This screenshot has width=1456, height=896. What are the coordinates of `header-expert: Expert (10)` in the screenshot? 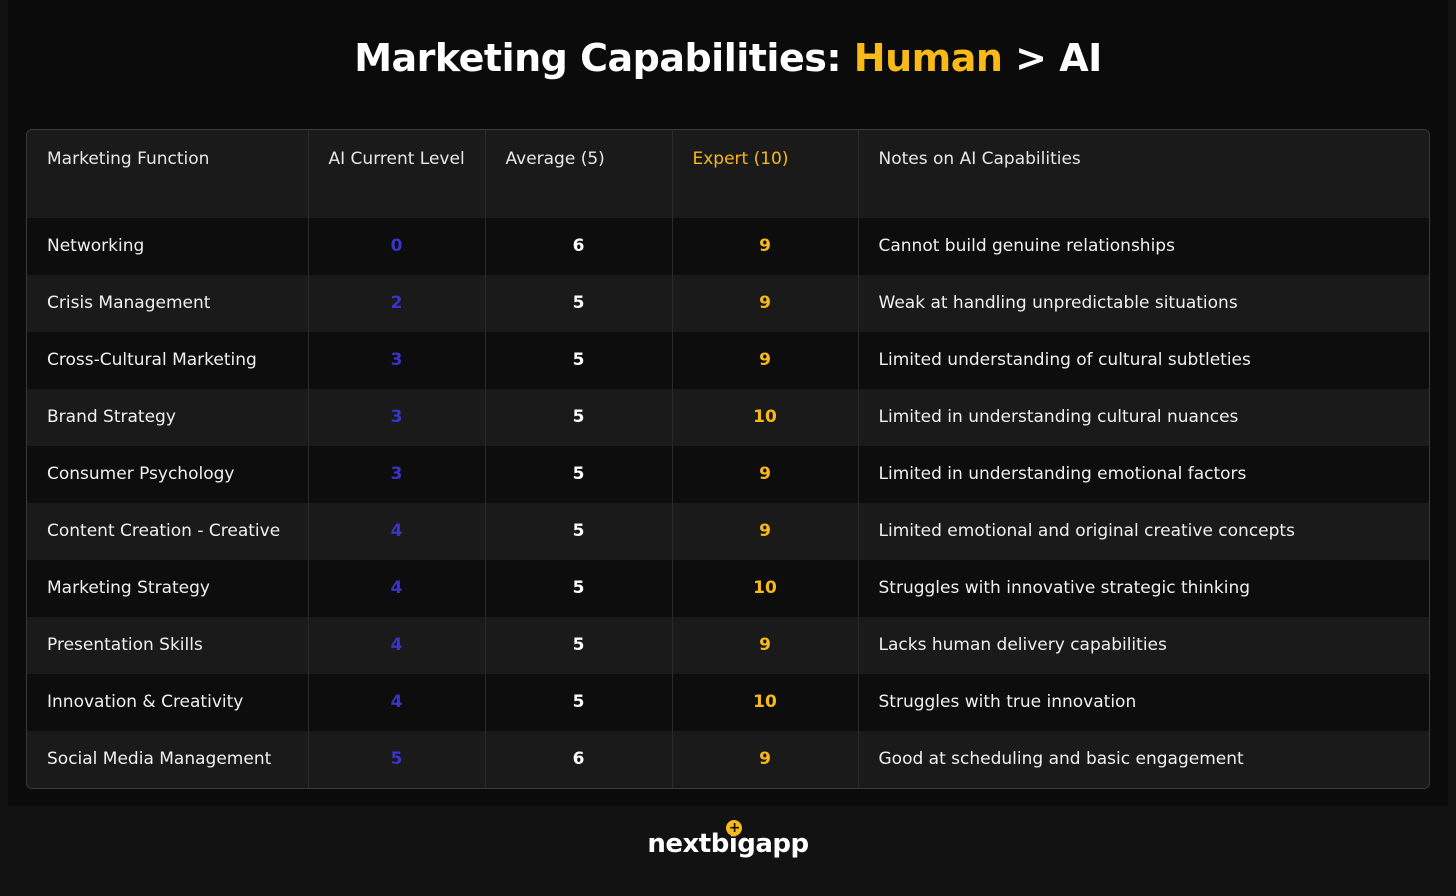 It's located at (764, 174).